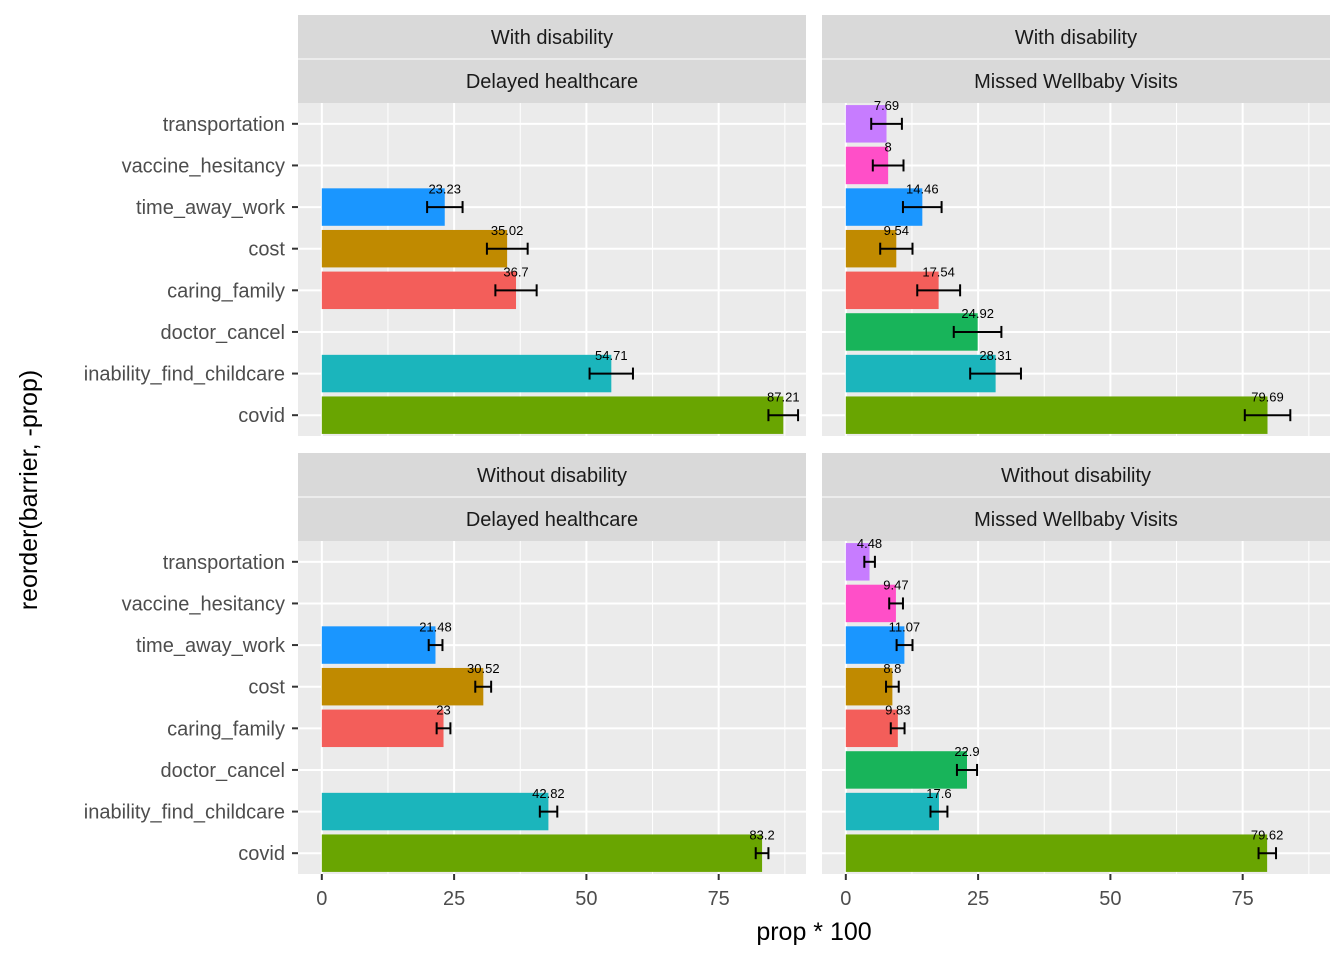 Image resolution: width=1344 pixels, height=960 pixels. Describe the element at coordinates (761, 834) in the screenshot. I see `data-label: 83.2` at that location.